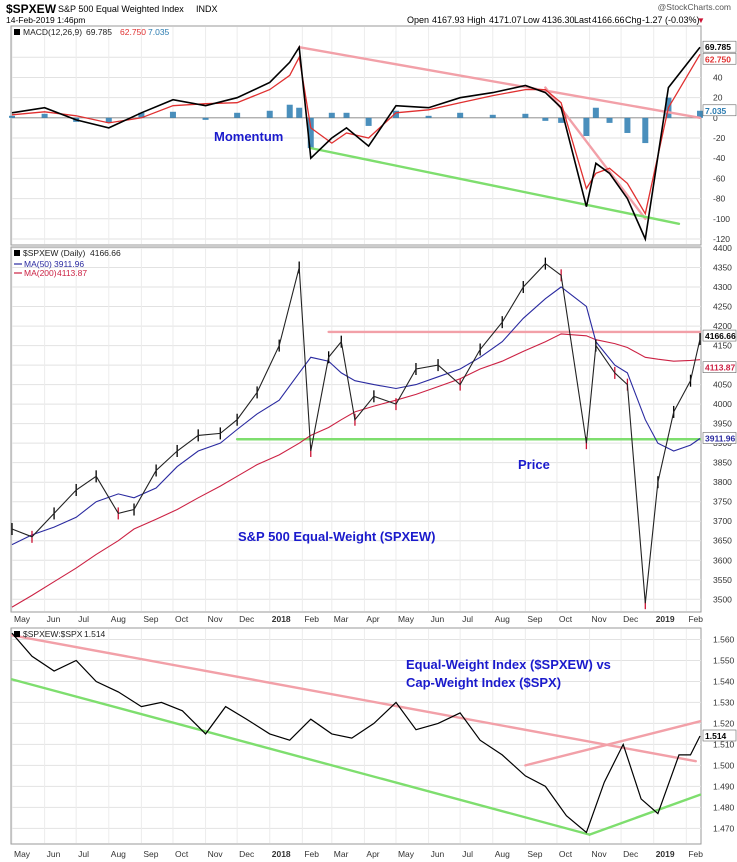 Image resolution: width=737 pixels, height=862 pixels. Describe the element at coordinates (701, 20) in the screenshot. I see `down-arrow-icon: ▼` at that location.